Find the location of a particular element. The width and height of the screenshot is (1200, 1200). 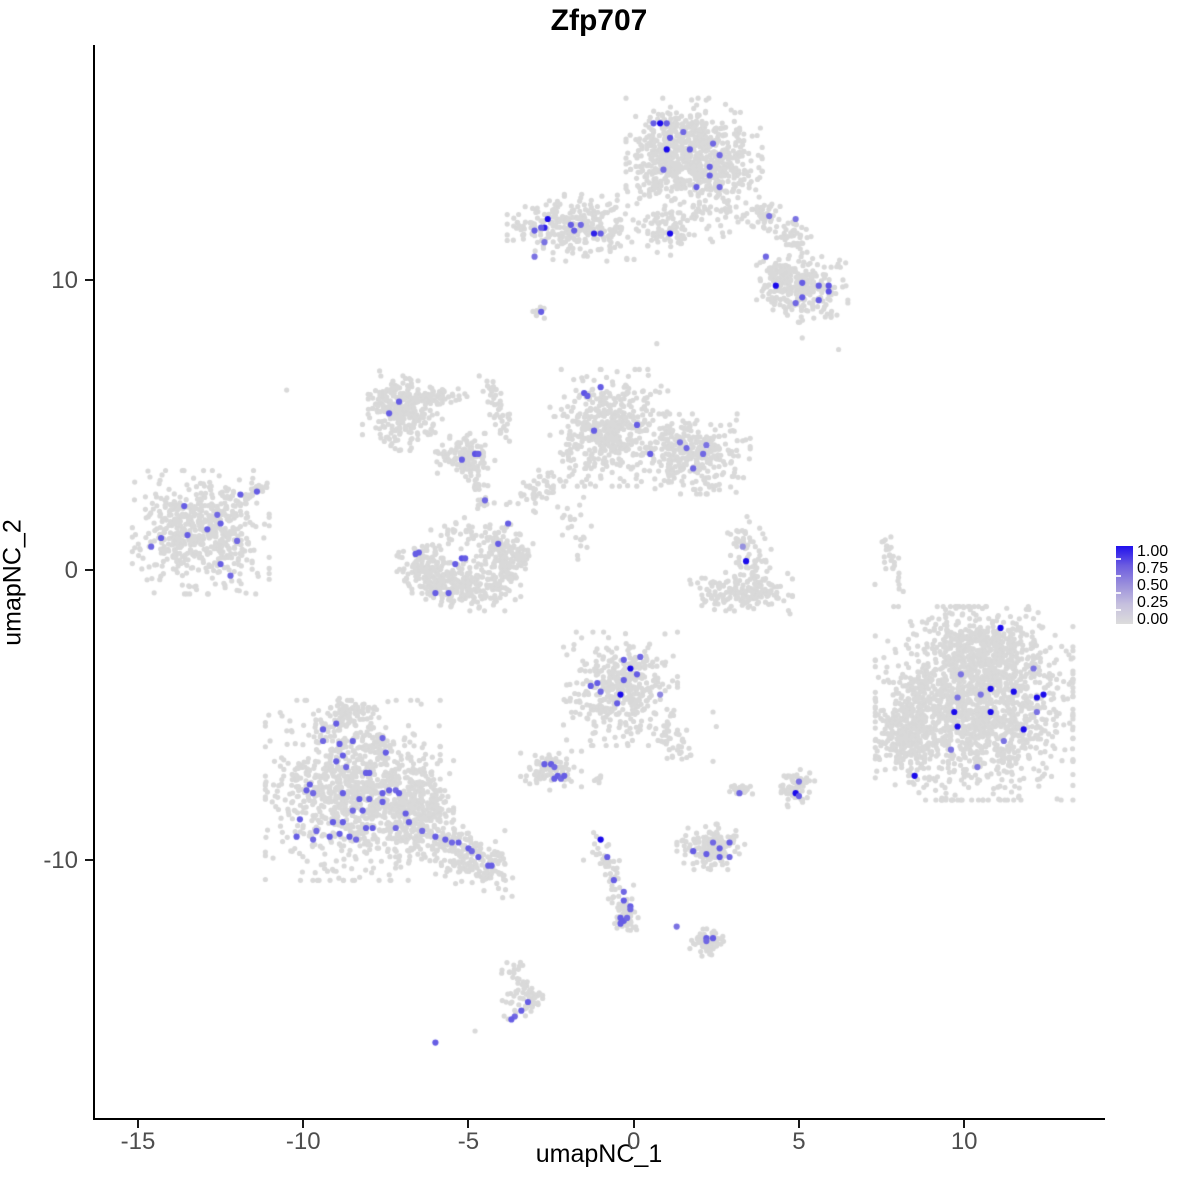

expression-legend: 1.00 0.75 0.50 0.25 0.00 is located at coordinates (1155, 588).